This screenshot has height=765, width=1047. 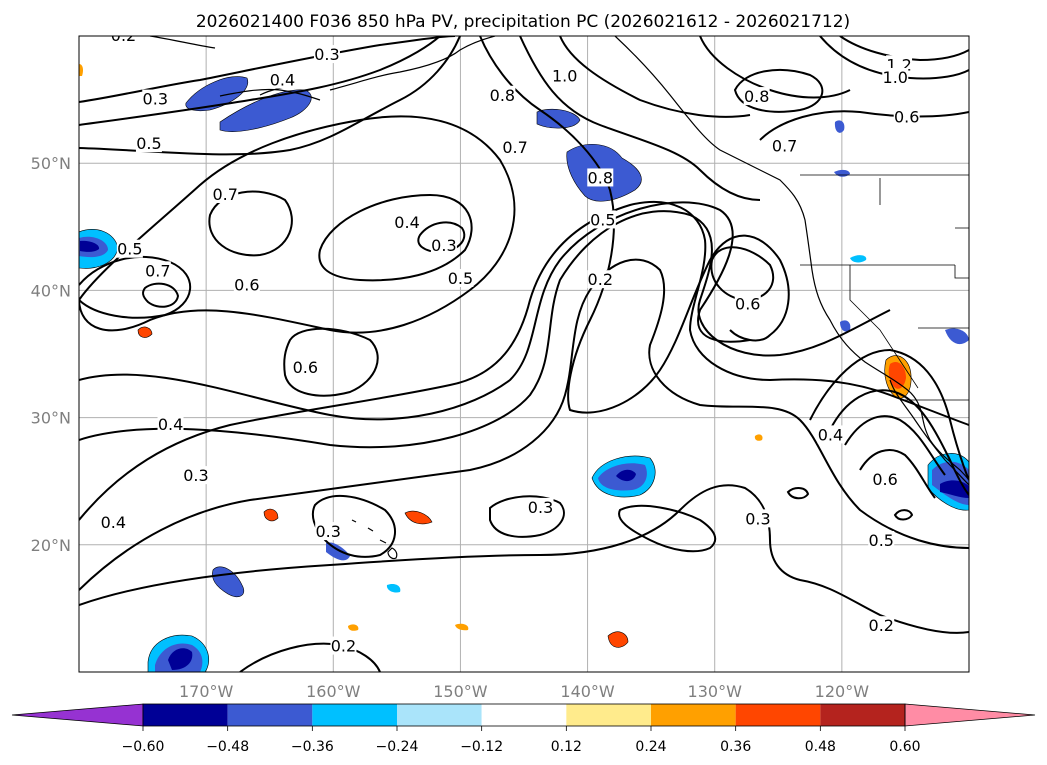 What do you see at coordinates (77, 715) in the screenshot?
I see `colorbar-extend-low` at bounding box center [77, 715].